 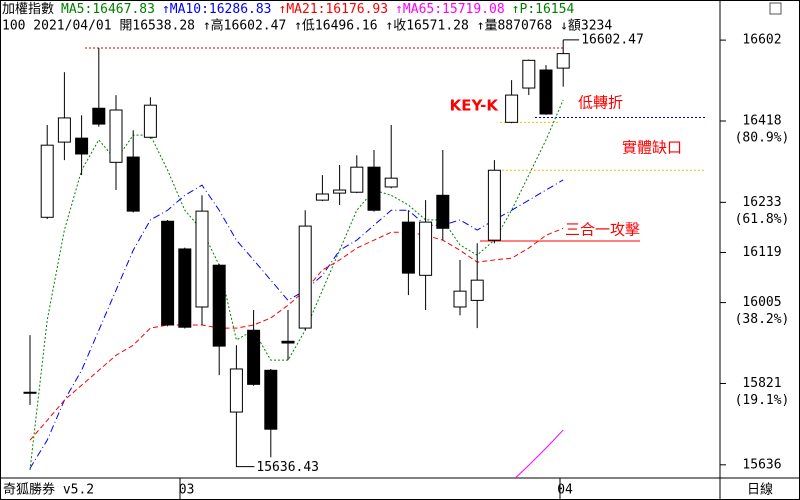 I want to click on window-icon, so click(x=775, y=8).